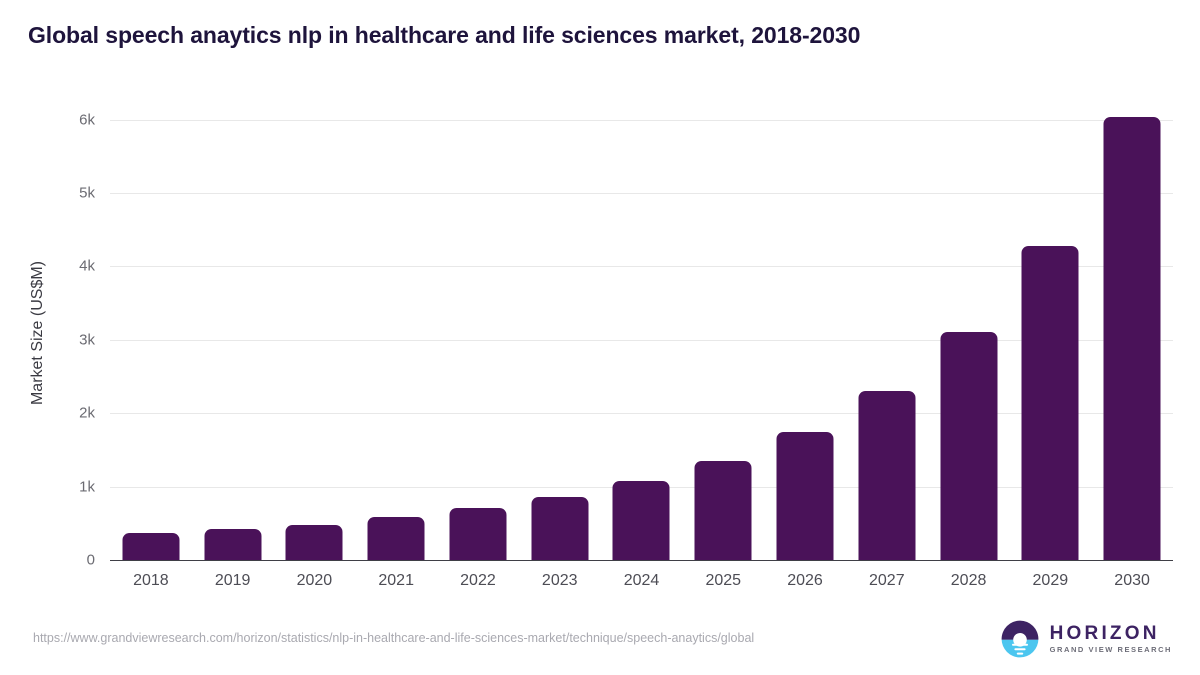 The height and width of the screenshot is (675, 1200). Describe the element at coordinates (560, 347) in the screenshot. I see `bar-group: 2023` at that location.